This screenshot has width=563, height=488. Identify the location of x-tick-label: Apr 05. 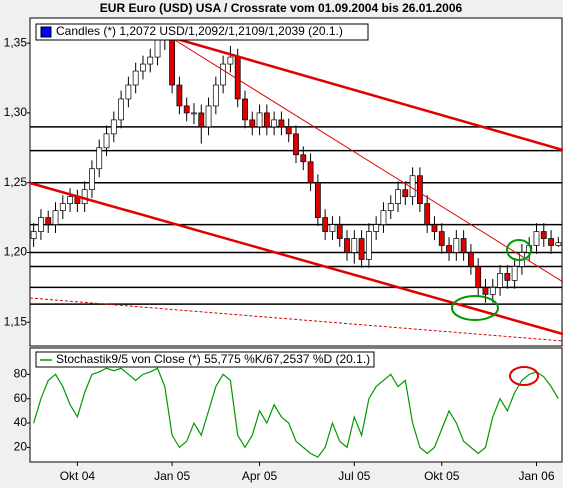
(260, 476).